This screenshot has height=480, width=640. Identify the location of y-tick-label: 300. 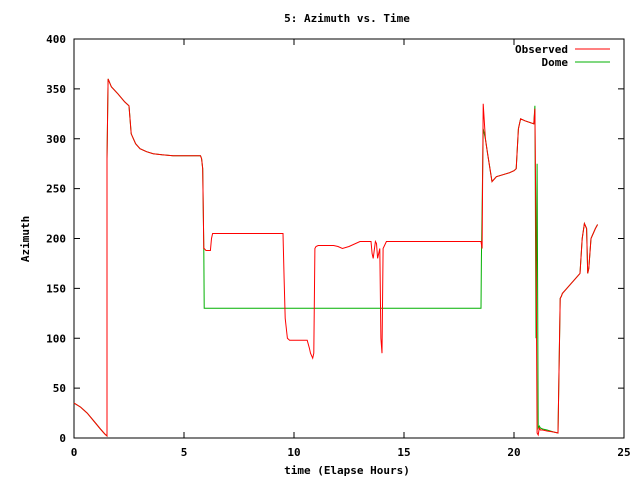
(56, 139).